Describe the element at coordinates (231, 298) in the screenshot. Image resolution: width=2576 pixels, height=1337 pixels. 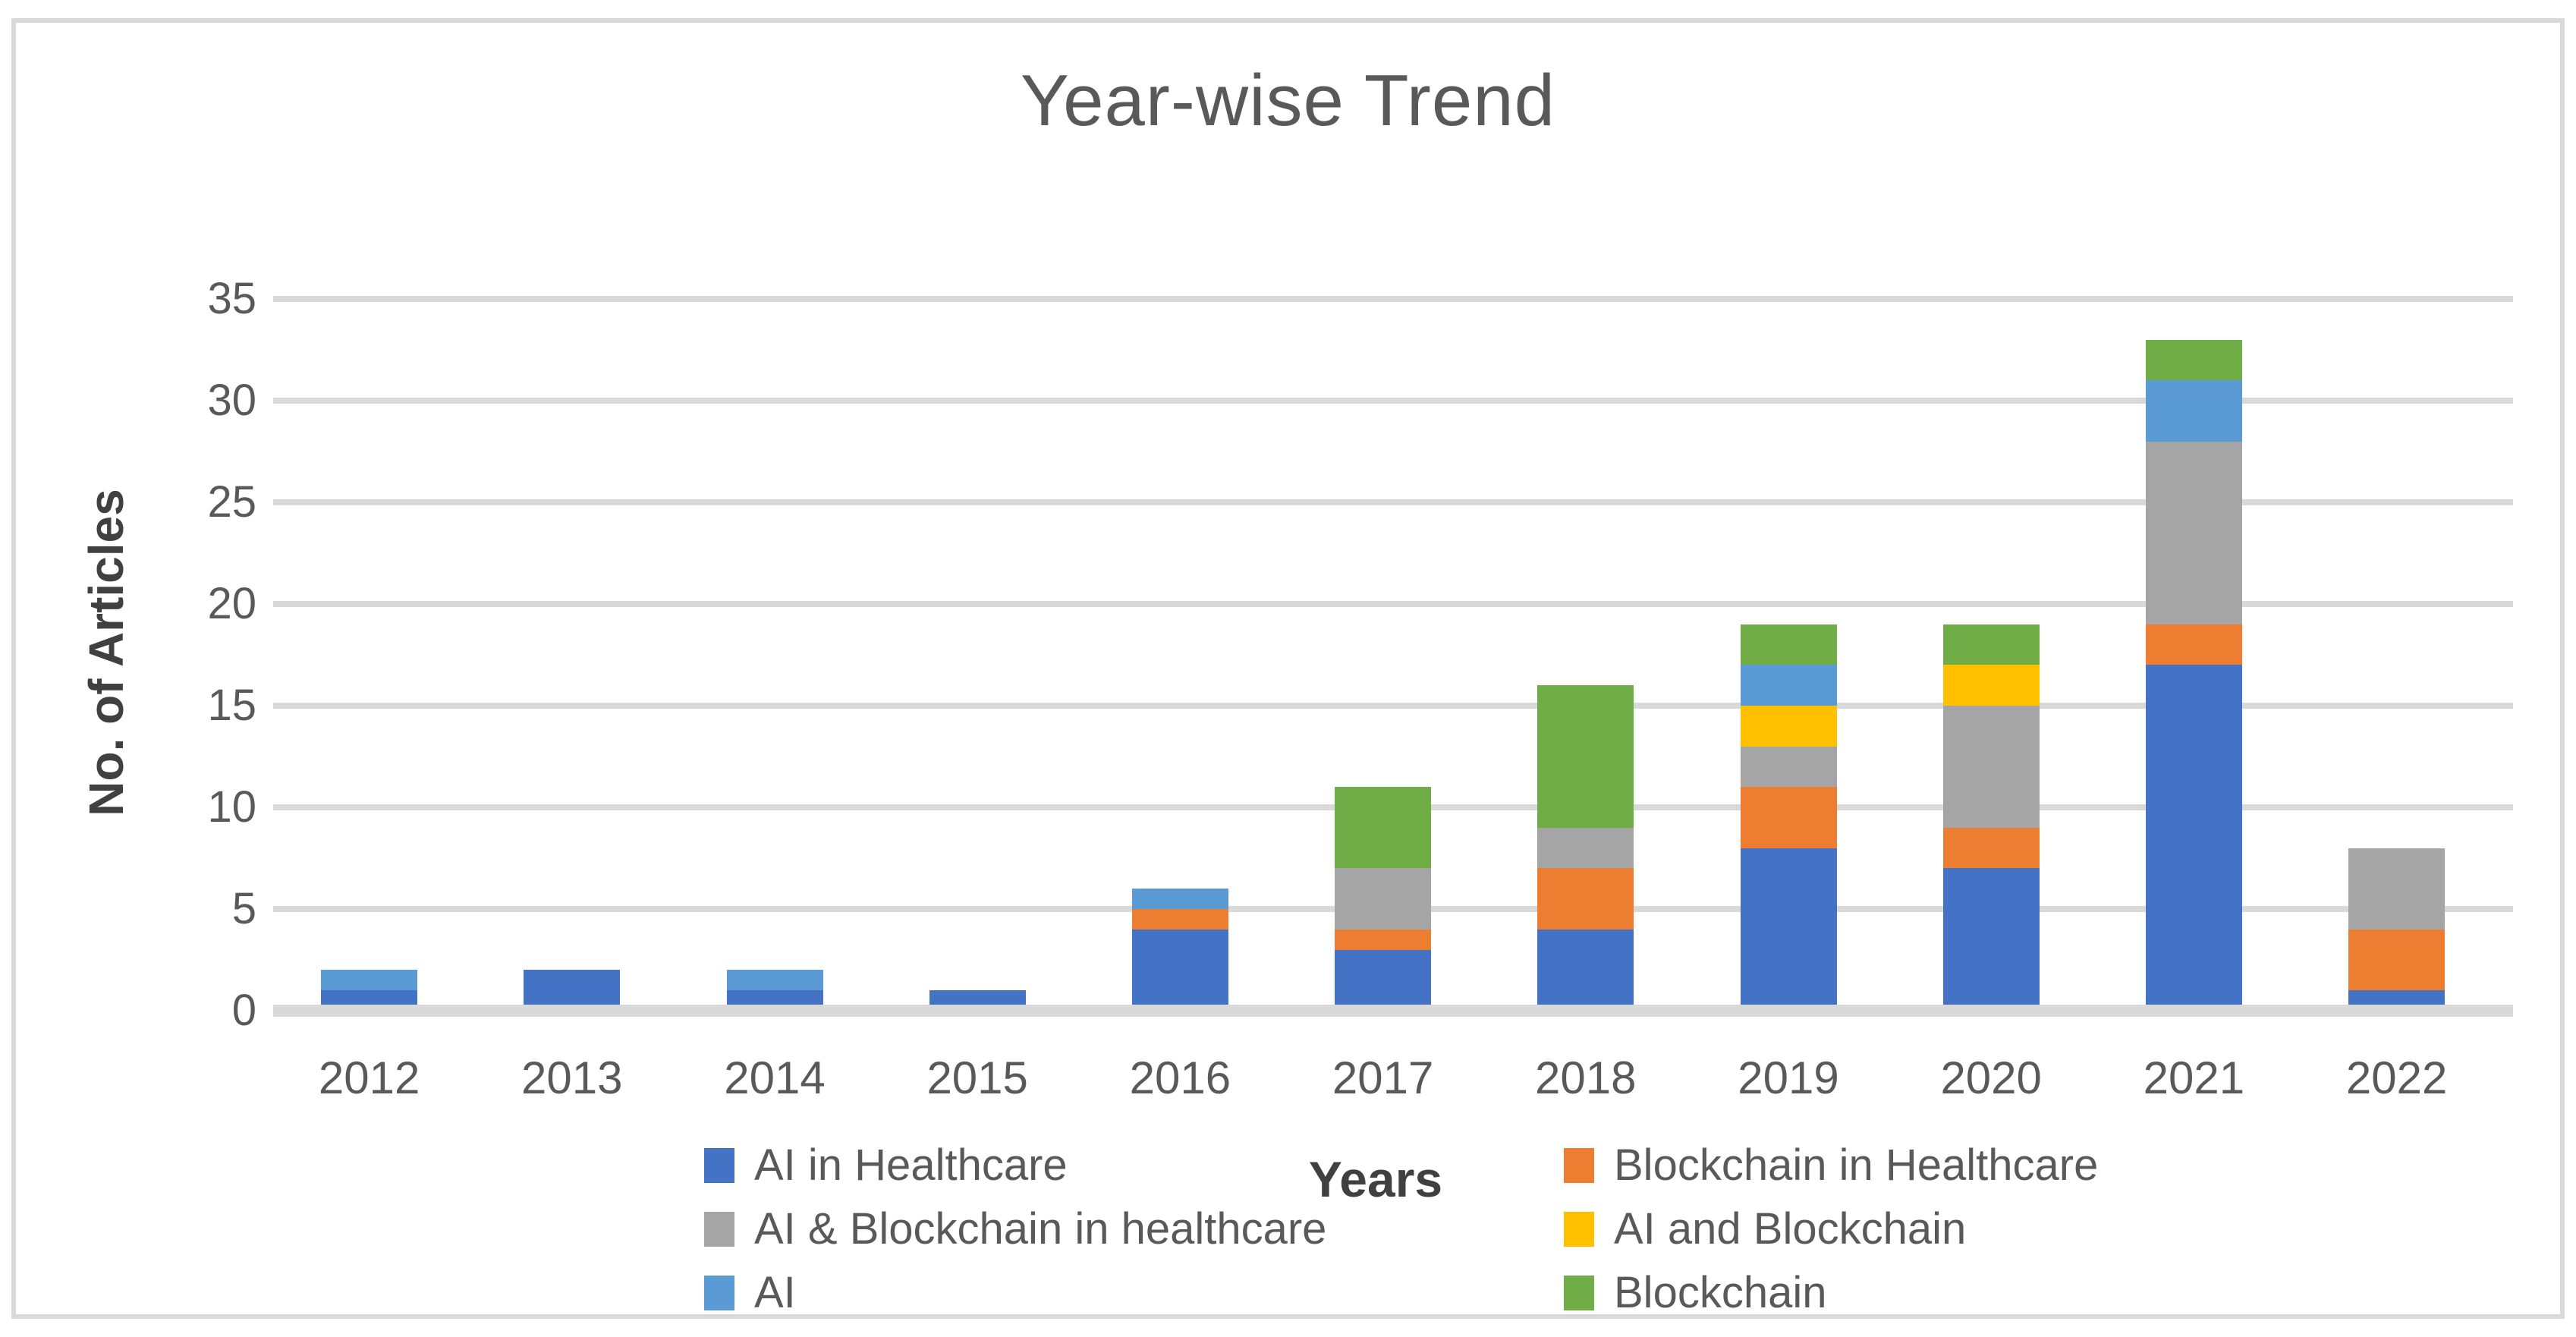
I see `y-tick-label-35: 35` at that location.